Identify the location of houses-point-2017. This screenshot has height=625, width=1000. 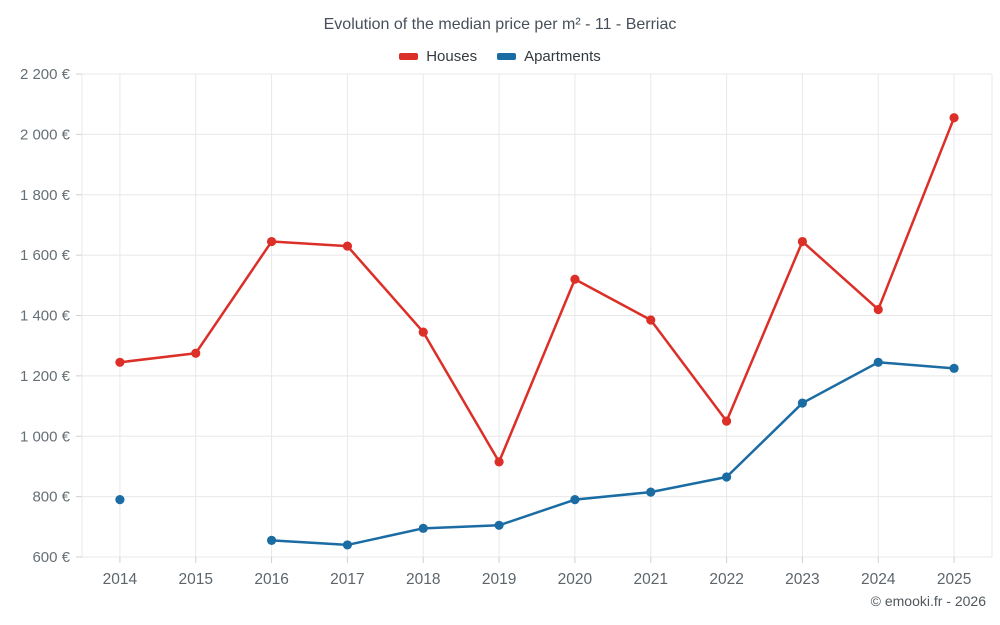
(347, 246).